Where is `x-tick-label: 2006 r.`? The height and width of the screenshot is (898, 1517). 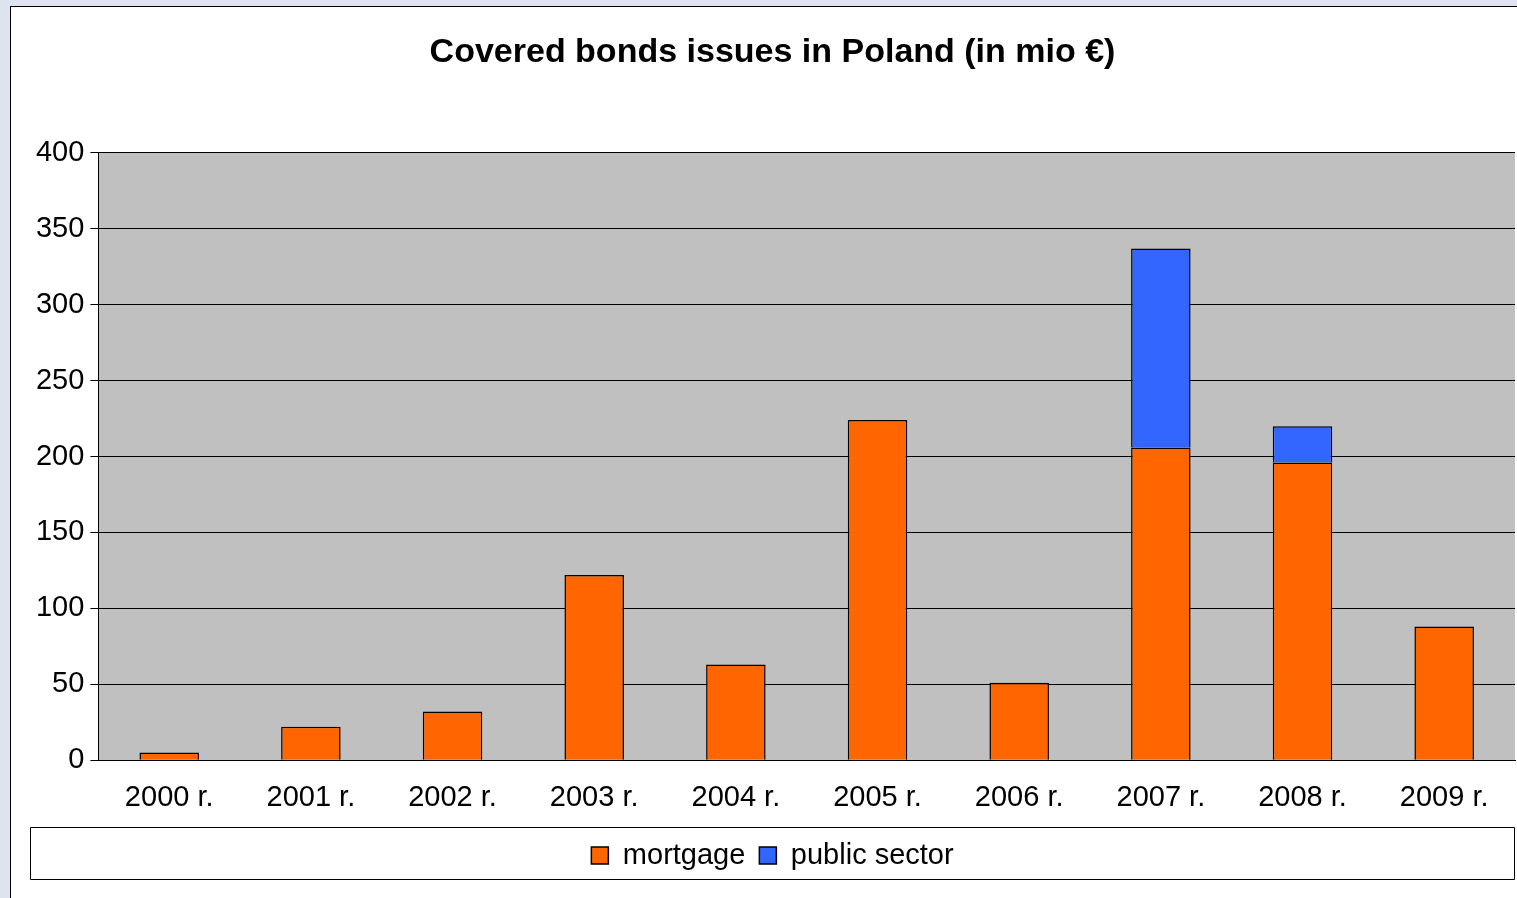 x-tick-label: 2006 r. is located at coordinates (1019, 795).